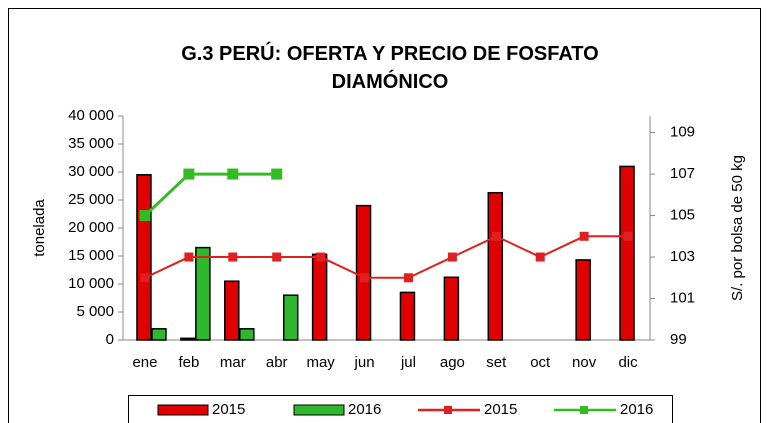 The image size is (769, 423). Describe the element at coordinates (737, 228) in the screenshot. I see `y2-axis-title: S/. por bolsa de 50 kg` at that location.